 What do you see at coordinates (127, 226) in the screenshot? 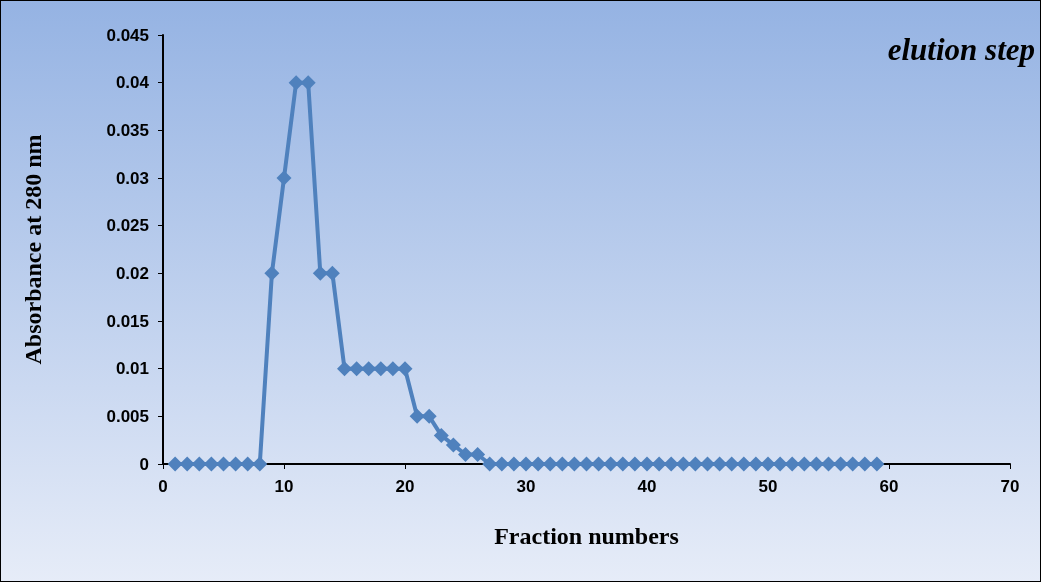
I see `y-tick-label: 0.025` at bounding box center [127, 226].